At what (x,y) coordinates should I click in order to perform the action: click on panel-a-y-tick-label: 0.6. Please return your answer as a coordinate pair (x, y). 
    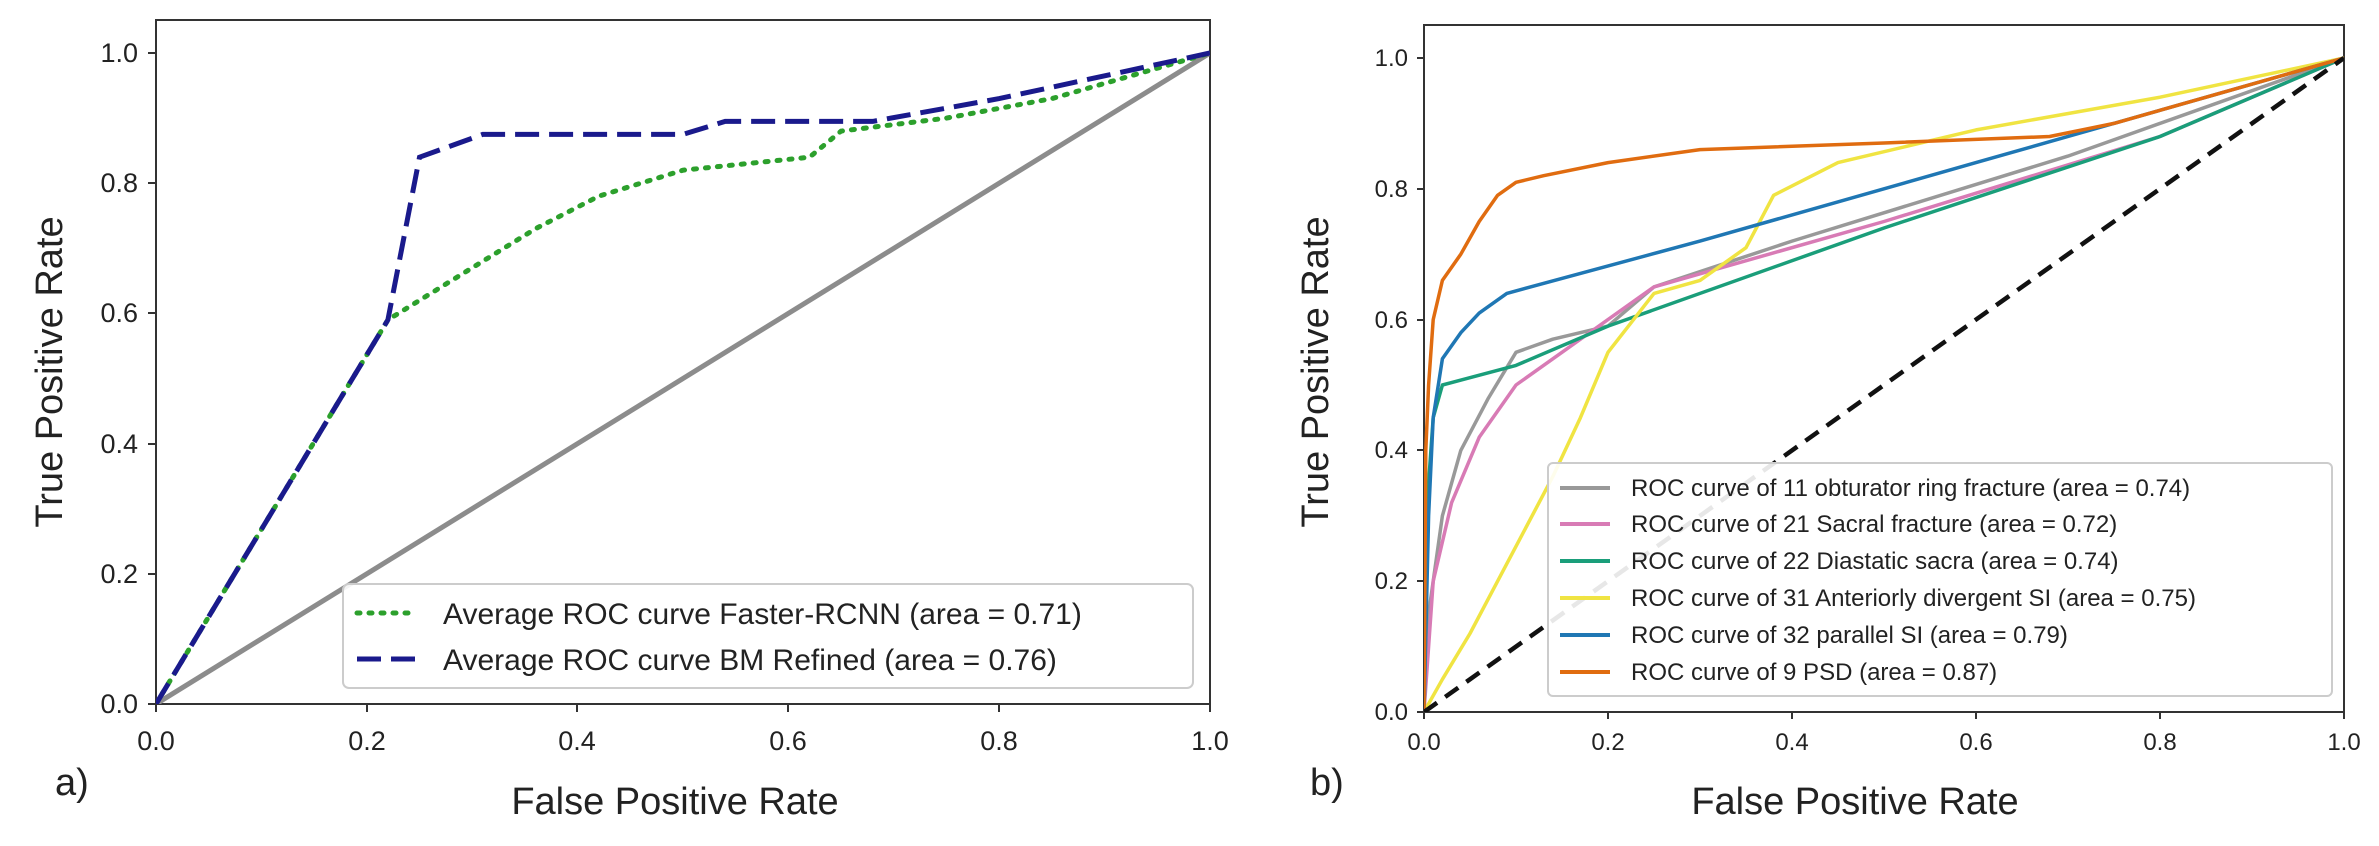
    Looking at the image, I should click on (119, 313).